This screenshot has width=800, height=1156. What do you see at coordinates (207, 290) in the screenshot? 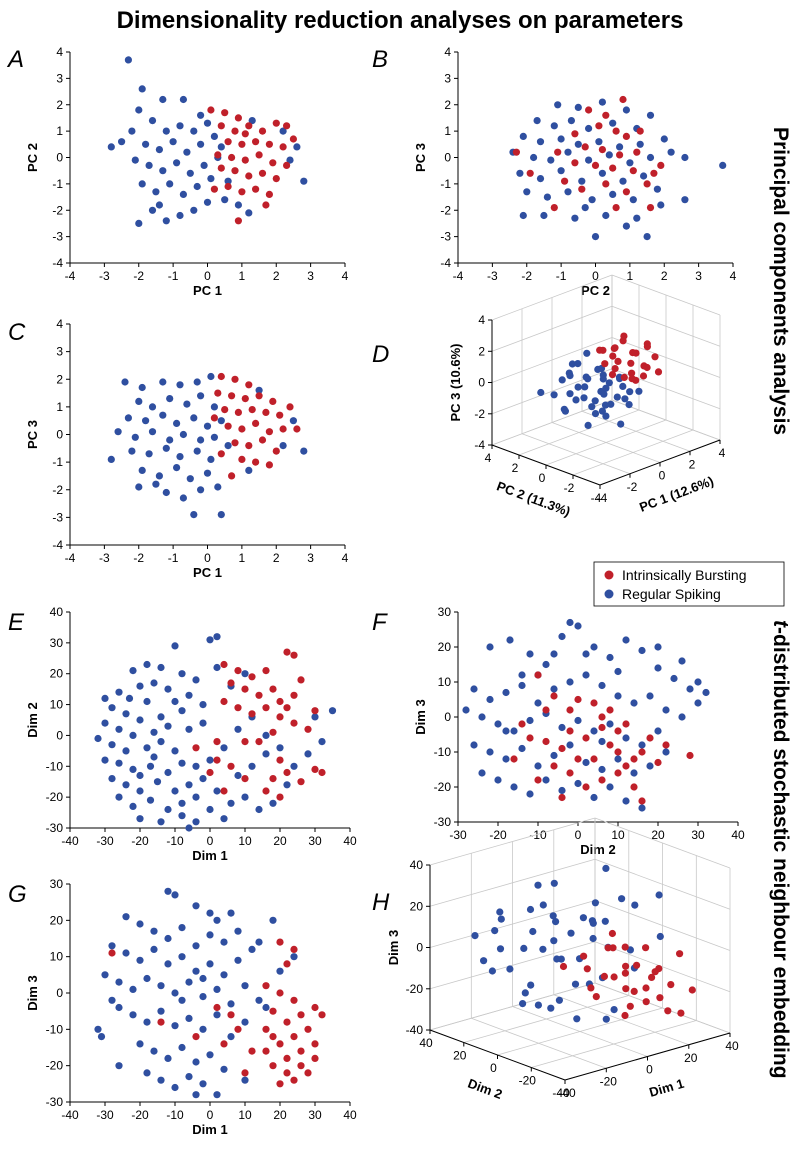
I see `x-axis-label: PC 1` at bounding box center [207, 290].